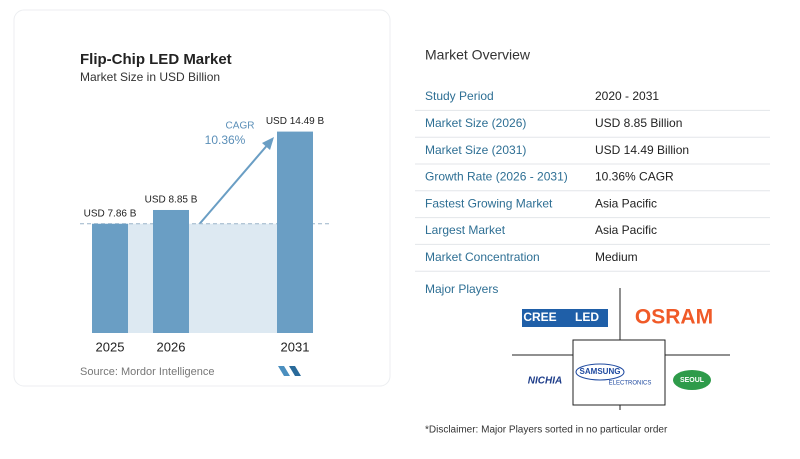 This screenshot has height=459, width=800. Describe the element at coordinates (621, 349) in the screenshot. I see `logo-grid` at that location.